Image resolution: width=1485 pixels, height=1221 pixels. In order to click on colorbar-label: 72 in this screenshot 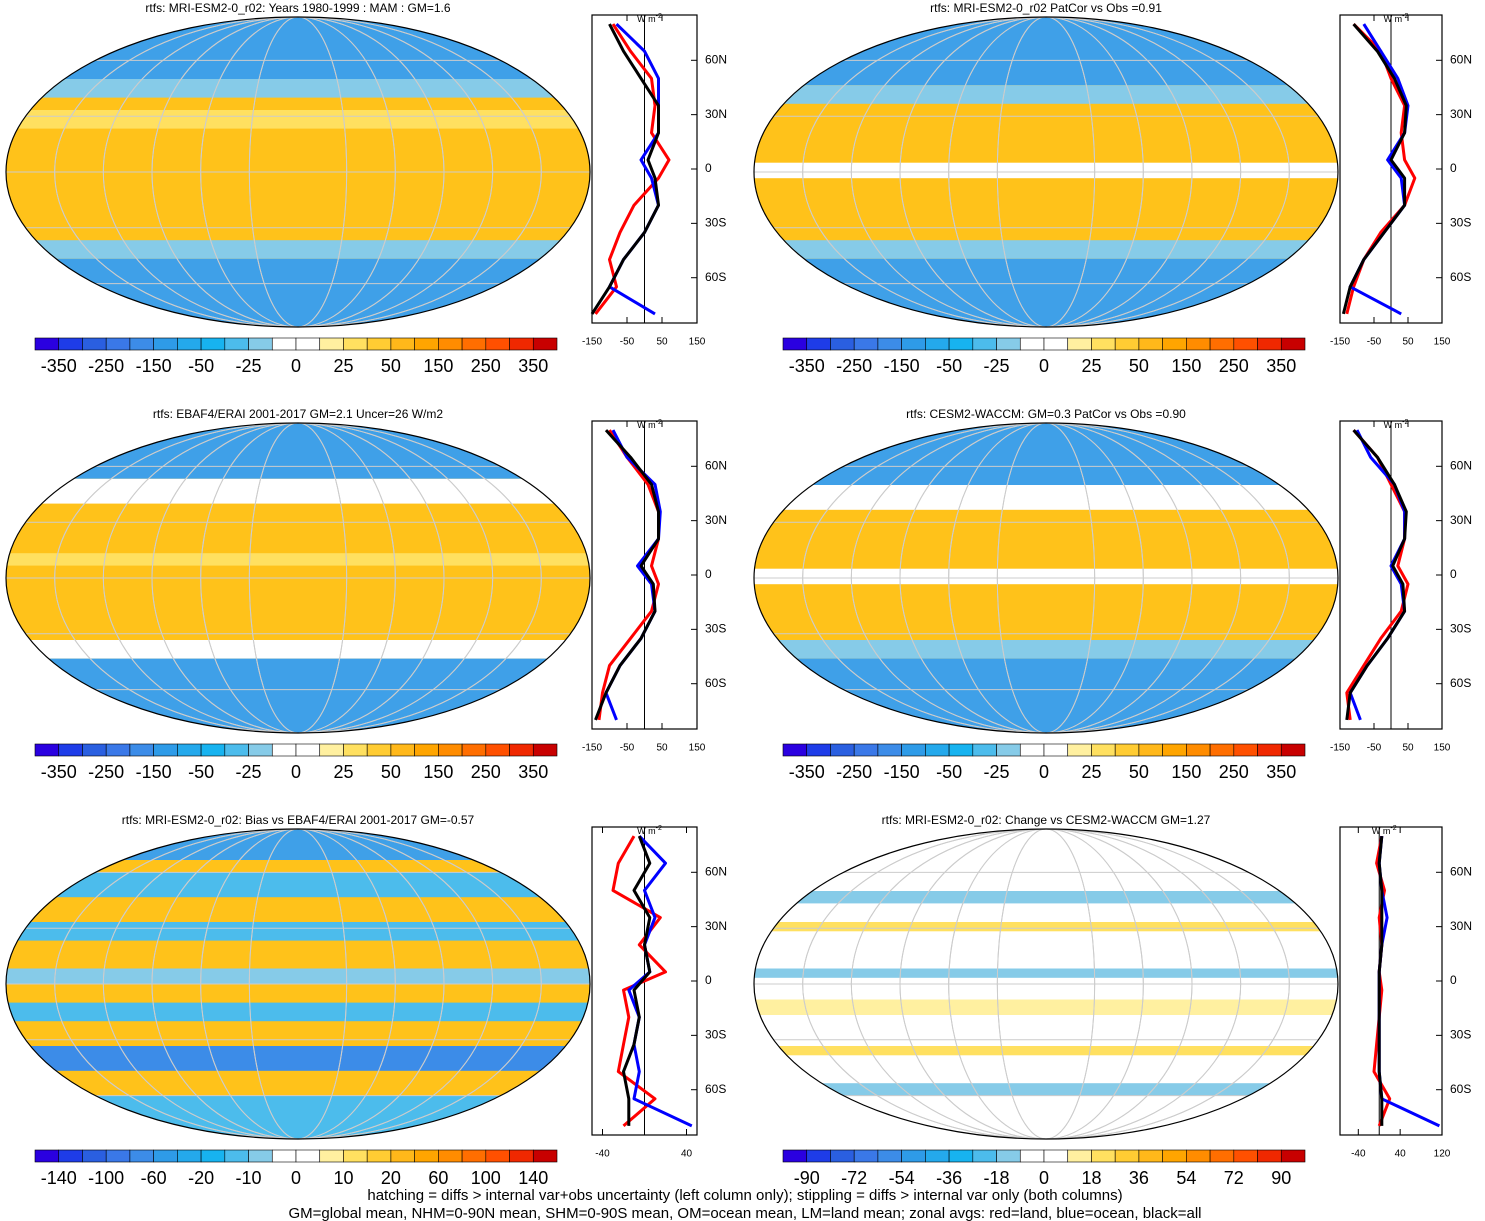, I will do `click(1234, 1178)`.